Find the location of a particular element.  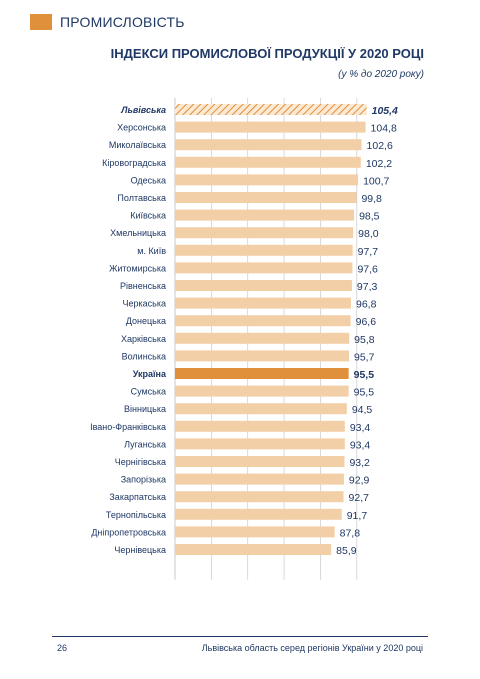

category-label: Сумська is located at coordinates (148, 392).